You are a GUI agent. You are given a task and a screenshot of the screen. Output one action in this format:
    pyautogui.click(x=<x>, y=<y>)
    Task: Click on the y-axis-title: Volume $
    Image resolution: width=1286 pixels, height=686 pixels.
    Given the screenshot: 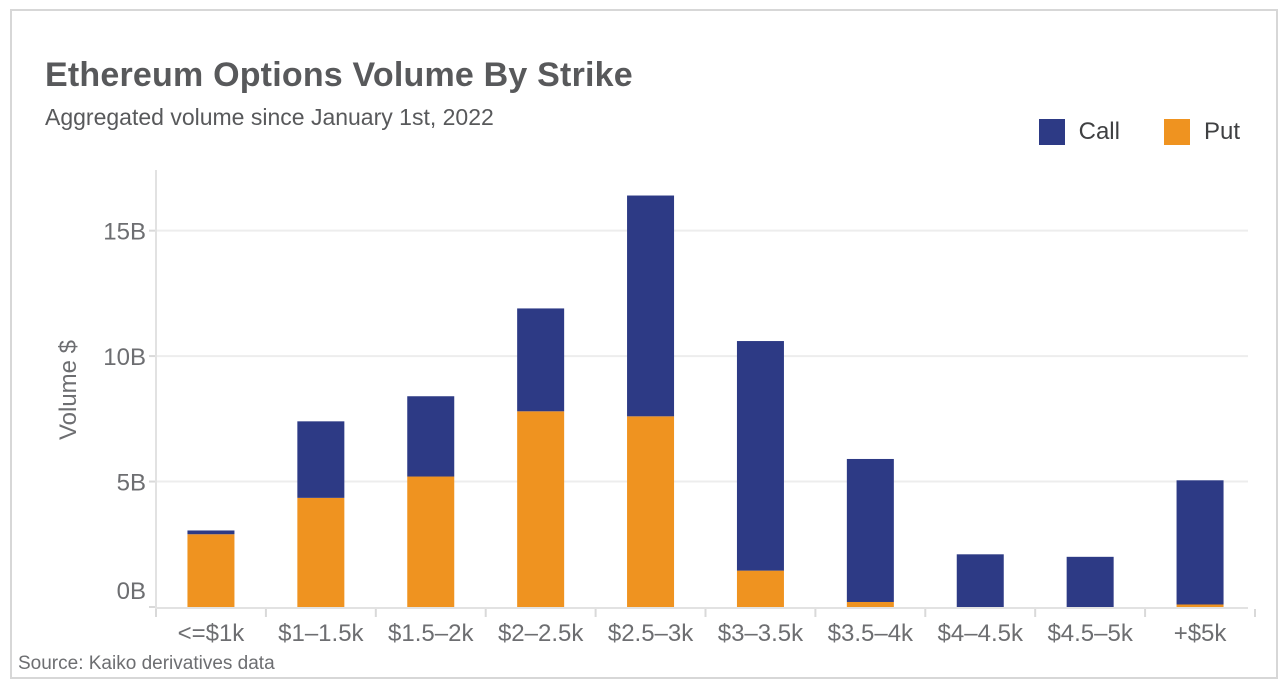 What is the action you would take?
    pyautogui.click(x=68, y=390)
    